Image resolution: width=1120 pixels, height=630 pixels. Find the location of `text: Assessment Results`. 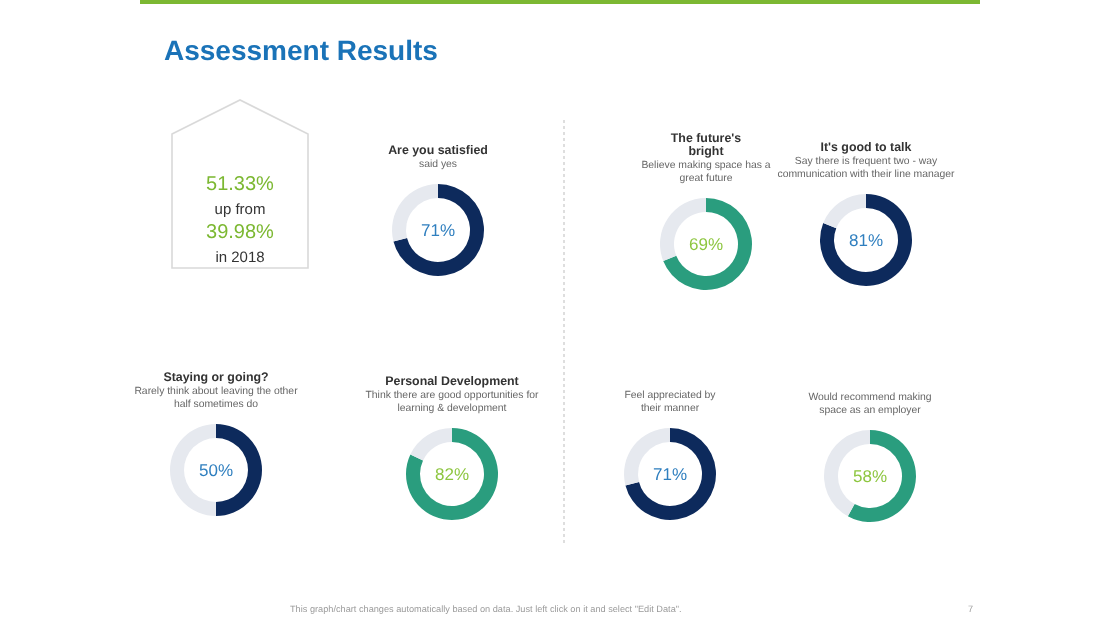

text: Assessment Results is located at coordinates (301, 50).